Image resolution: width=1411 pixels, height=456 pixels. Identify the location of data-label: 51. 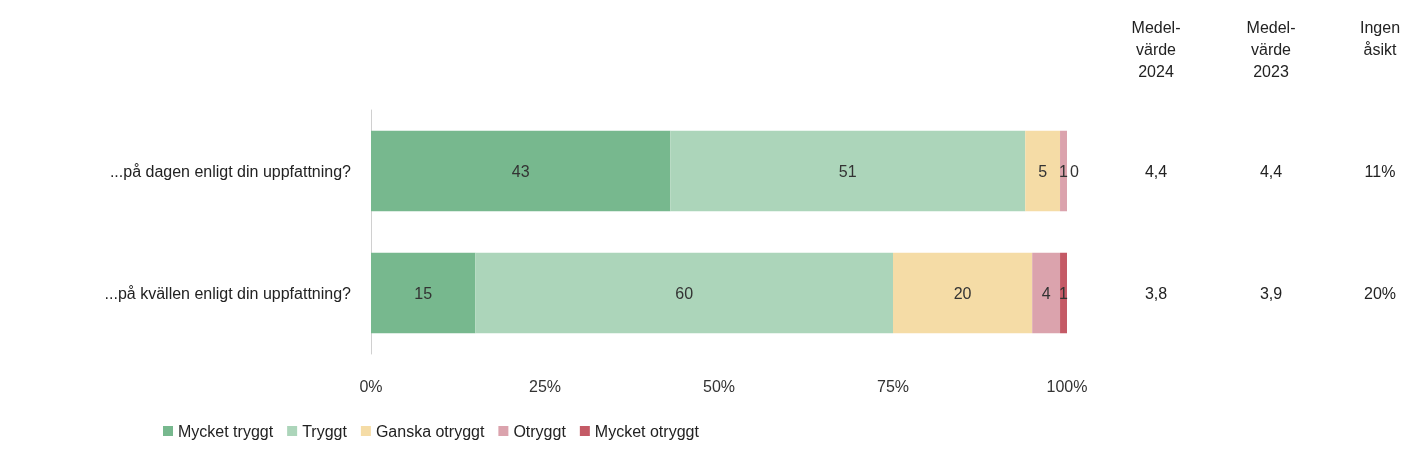
(847, 171).